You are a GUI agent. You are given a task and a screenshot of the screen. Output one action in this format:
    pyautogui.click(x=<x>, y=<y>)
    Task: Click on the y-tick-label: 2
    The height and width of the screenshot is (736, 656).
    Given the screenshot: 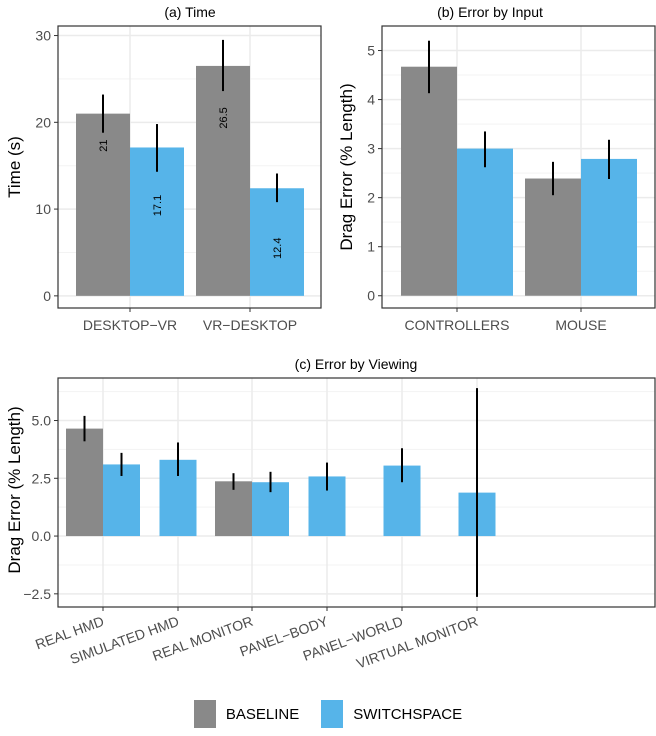 What is the action you would take?
    pyautogui.click(x=371, y=198)
    